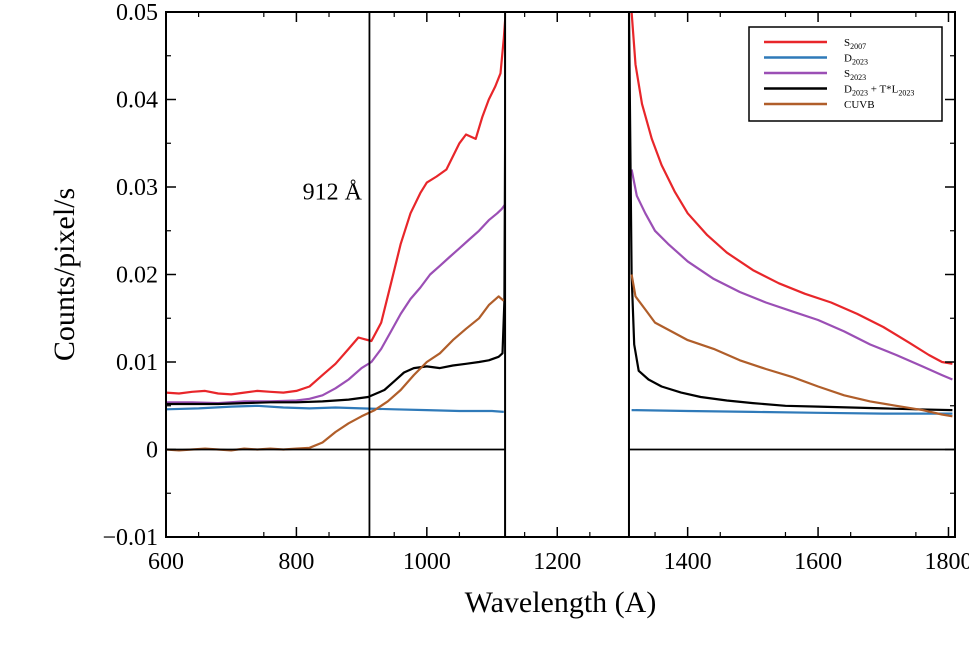 Image resolution: width=969 pixels, height=645 pixels. Describe the element at coordinates (137, 363) in the screenshot. I see `y-tick-label: 0.01` at that location.